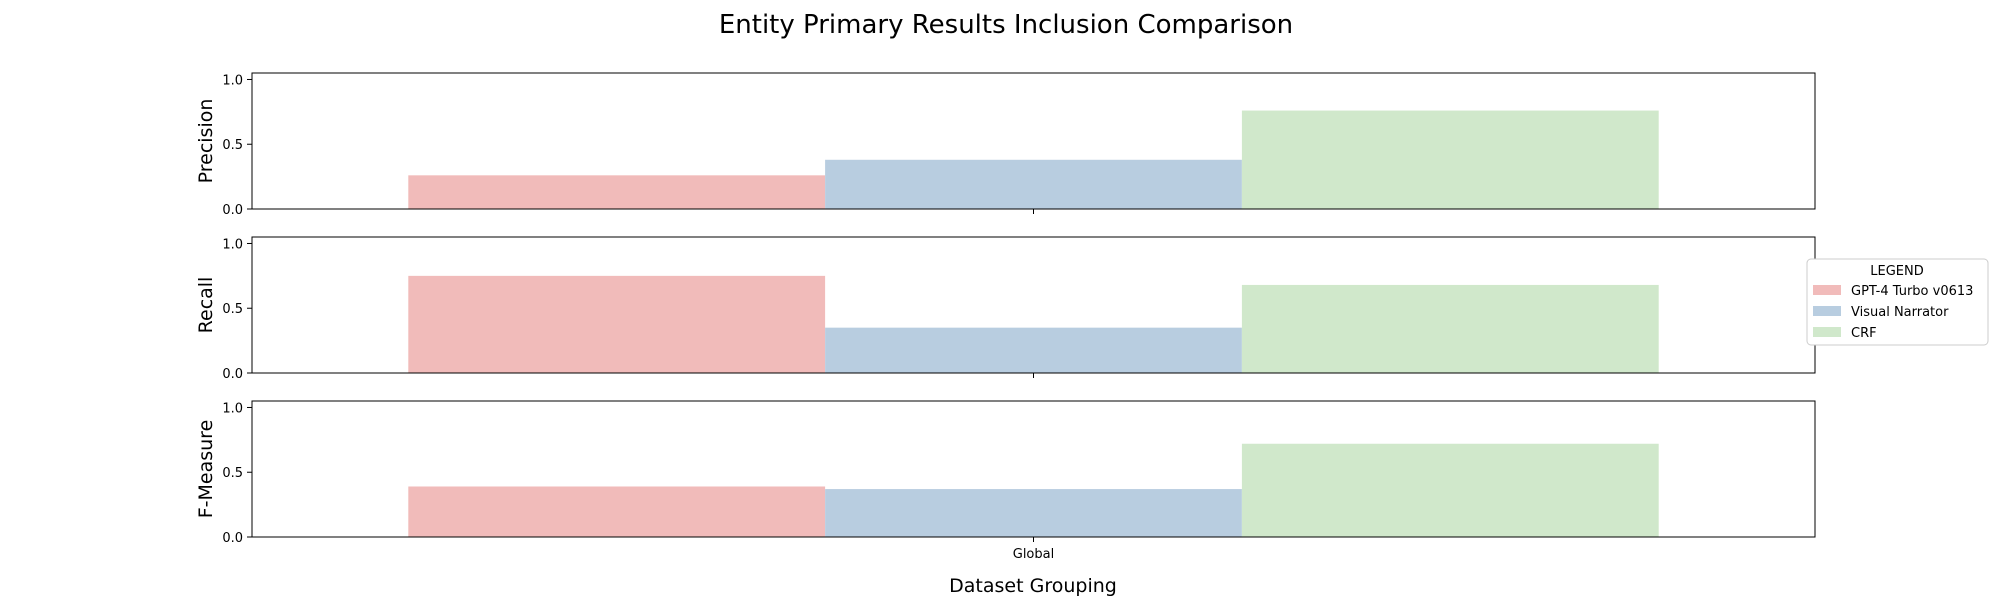  I want to click on x-tick-label: Global, so click(1033, 554).